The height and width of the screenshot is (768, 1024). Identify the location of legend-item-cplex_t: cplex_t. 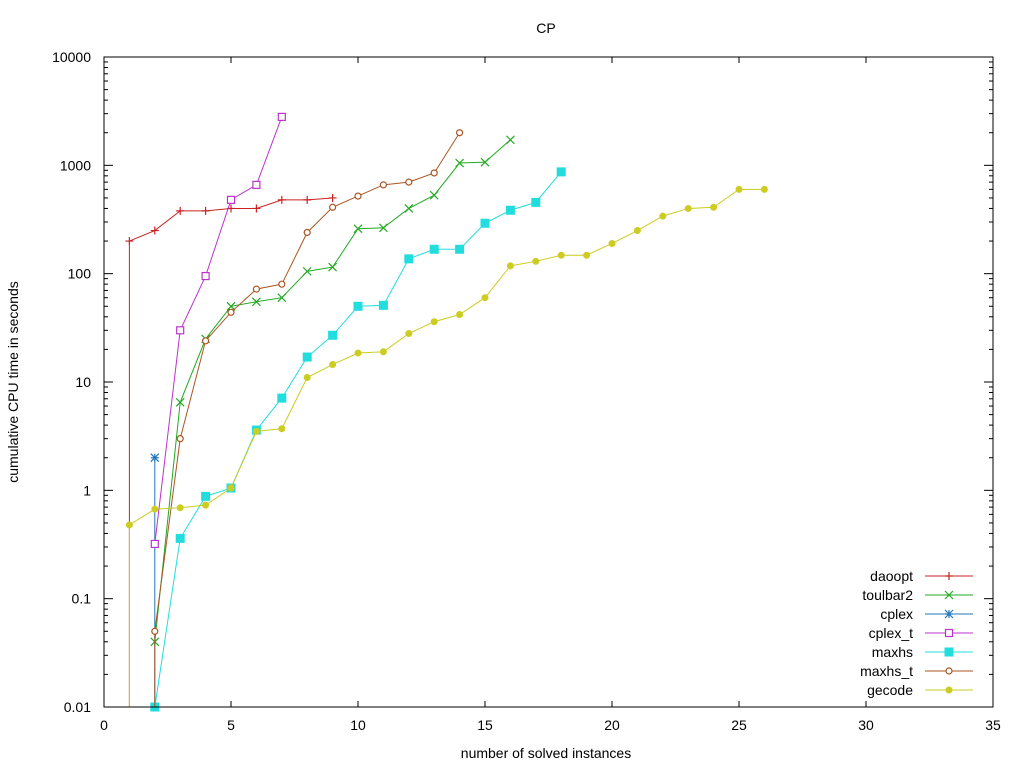
(921, 633).